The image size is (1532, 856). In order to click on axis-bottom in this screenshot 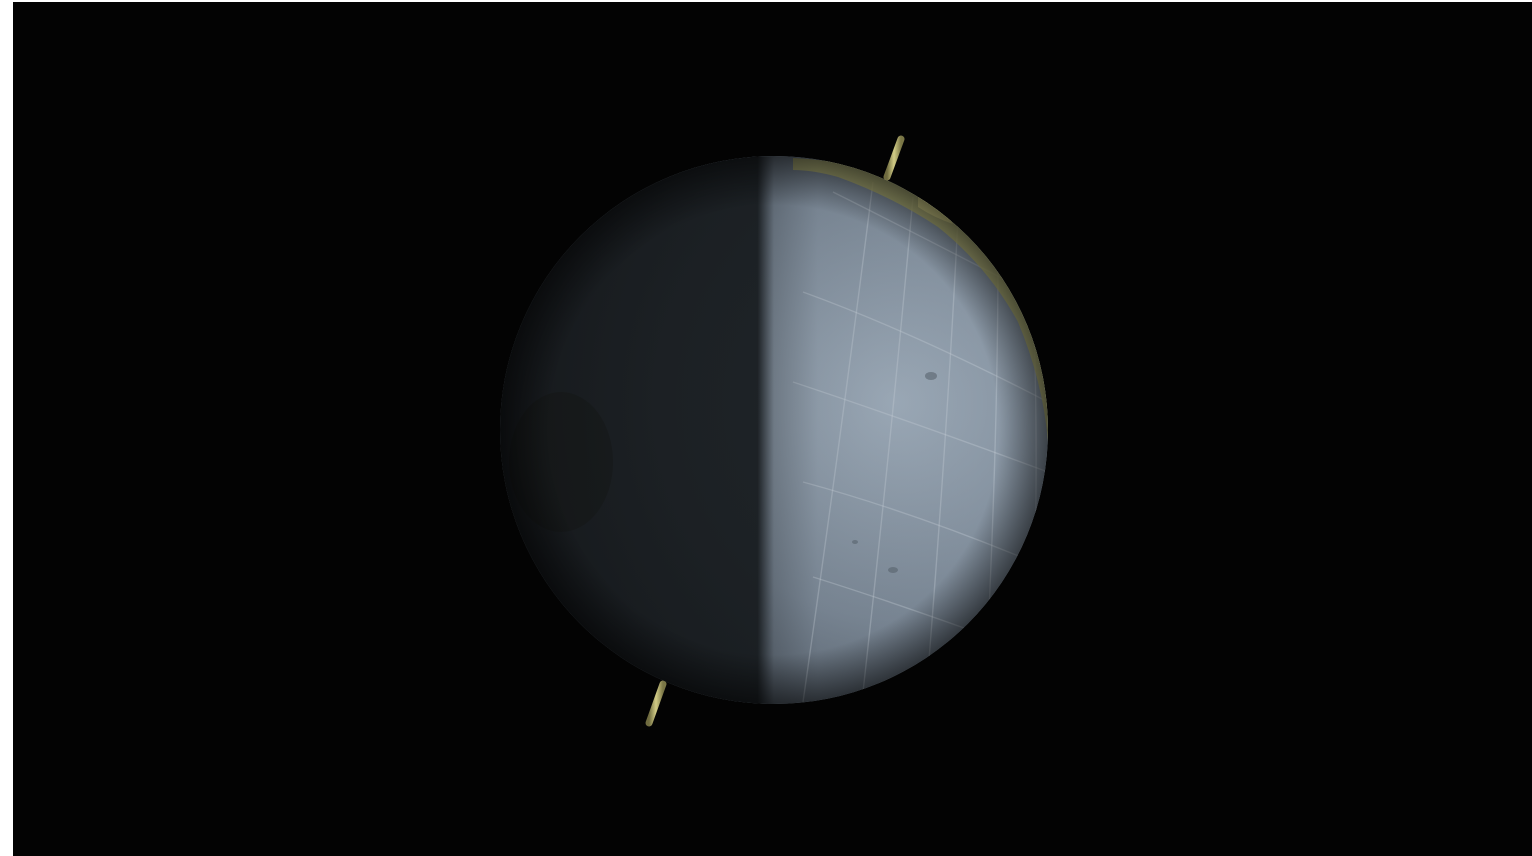, I will do `click(656, 703)`.